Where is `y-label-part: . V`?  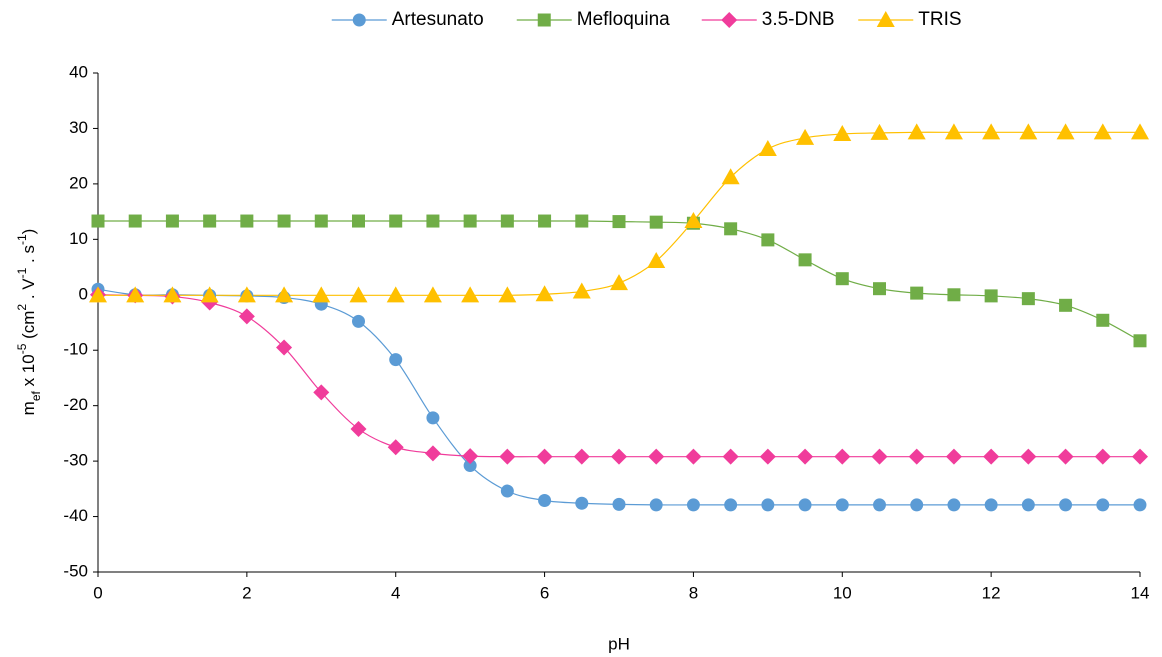 y-label-part: . V is located at coordinates (28, 291).